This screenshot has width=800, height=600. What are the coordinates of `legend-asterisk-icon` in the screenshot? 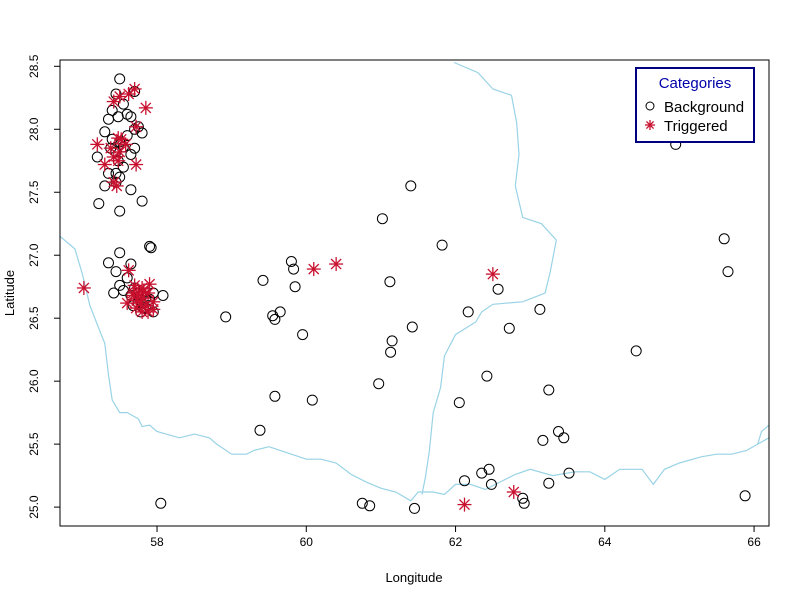 It's located at (650, 125).